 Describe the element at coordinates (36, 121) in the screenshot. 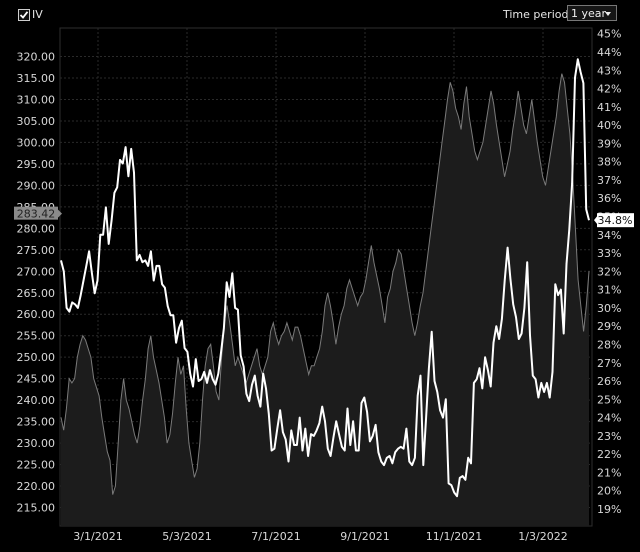

I see `y-left-tick-label: 305.00` at that location.